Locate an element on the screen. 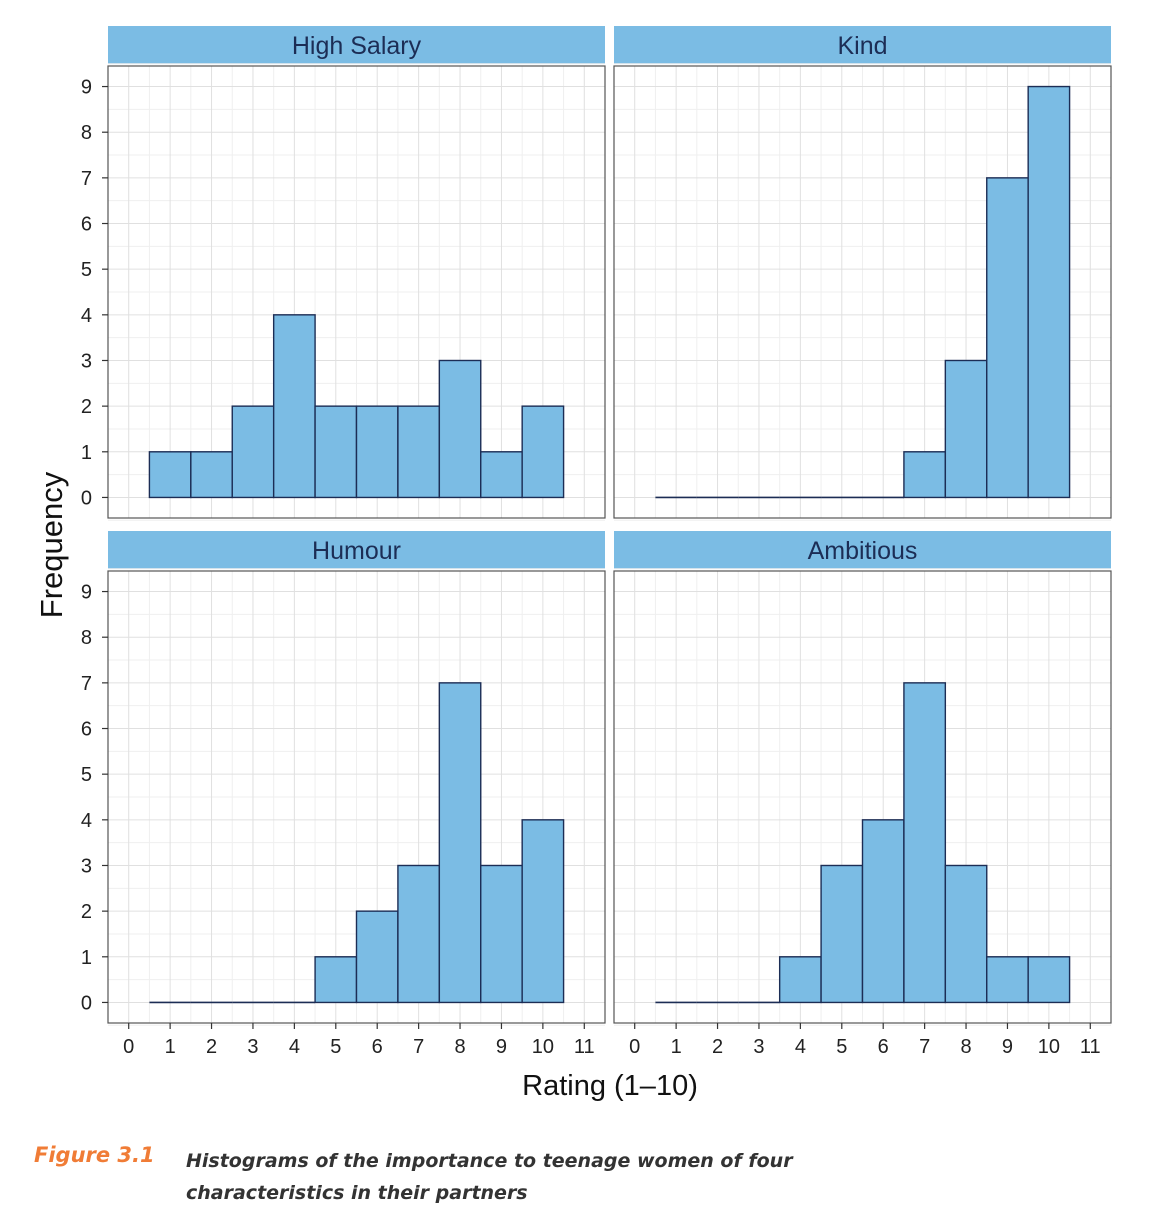 Image resolution: width=1154 pixels, height=1222 pixels. facet-title: Kind is located at coordinates (862, 46).